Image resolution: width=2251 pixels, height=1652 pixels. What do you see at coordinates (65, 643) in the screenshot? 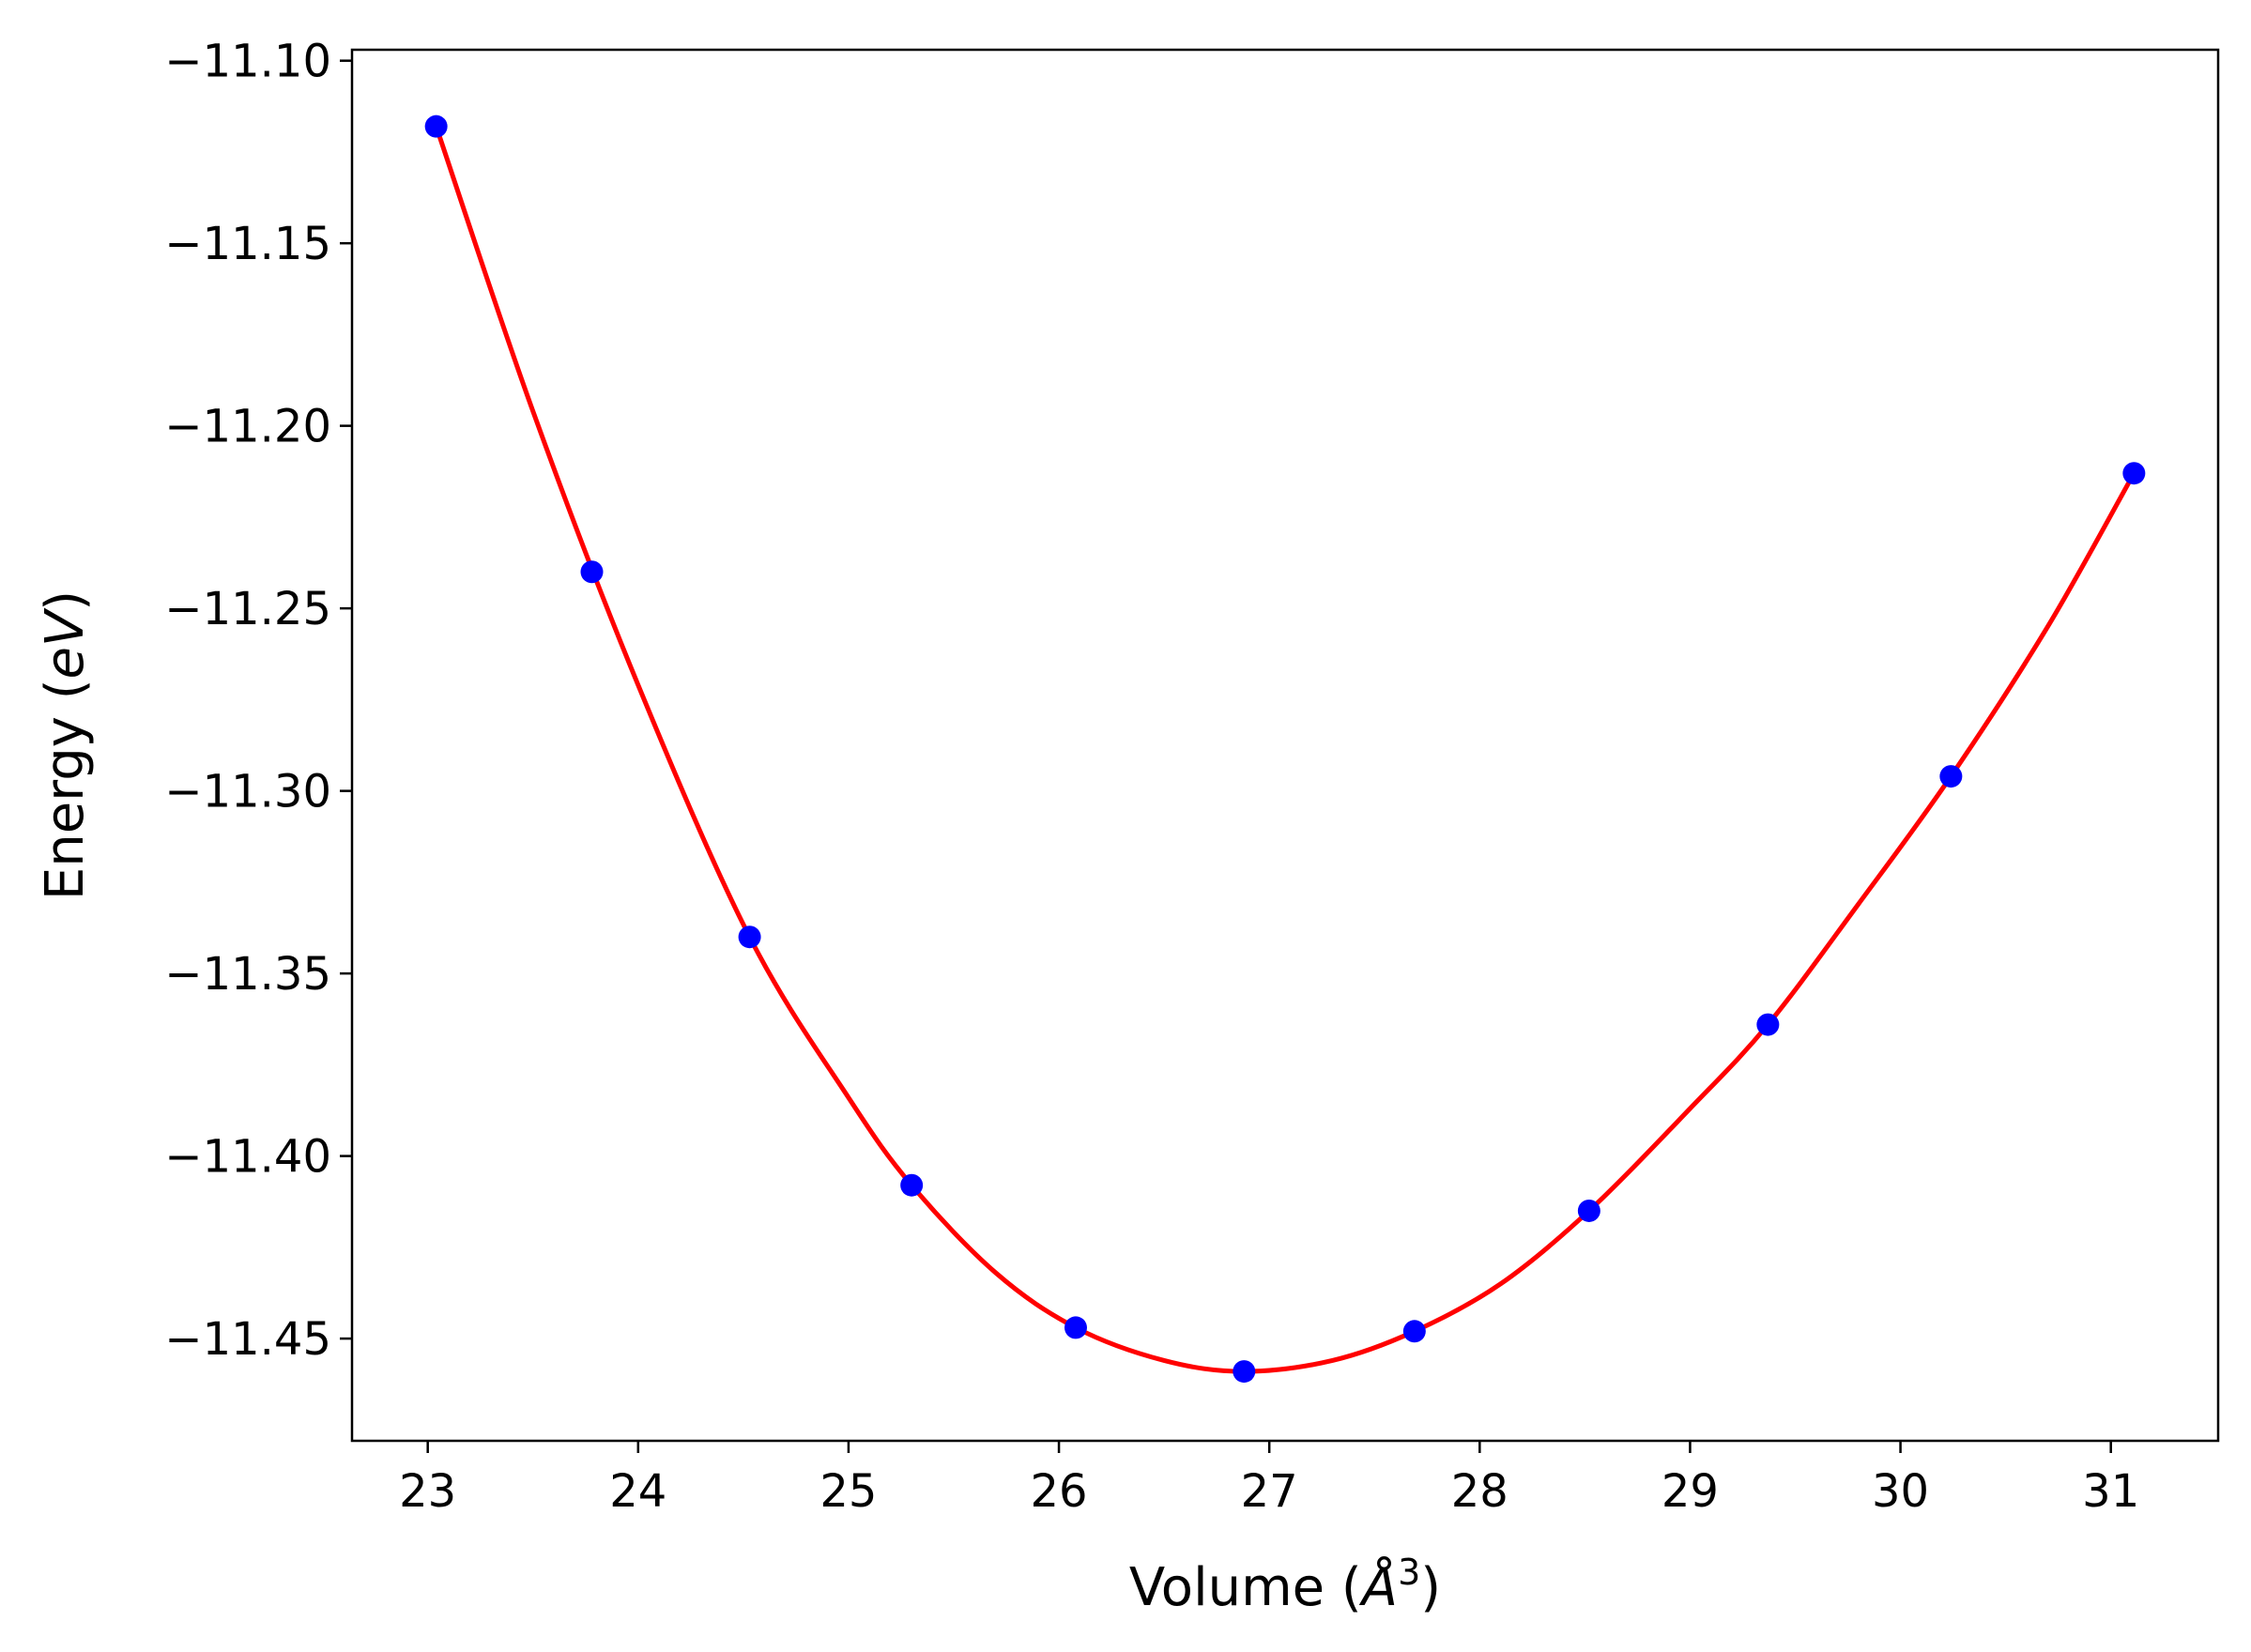
I see `y-axis-label-symbol: eV` at bounding box center [65, 643].